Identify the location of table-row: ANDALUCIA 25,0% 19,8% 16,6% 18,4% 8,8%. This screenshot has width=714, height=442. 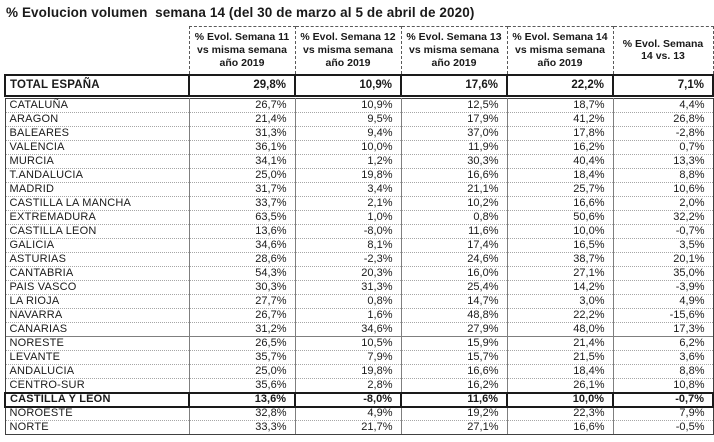
(359, 371).